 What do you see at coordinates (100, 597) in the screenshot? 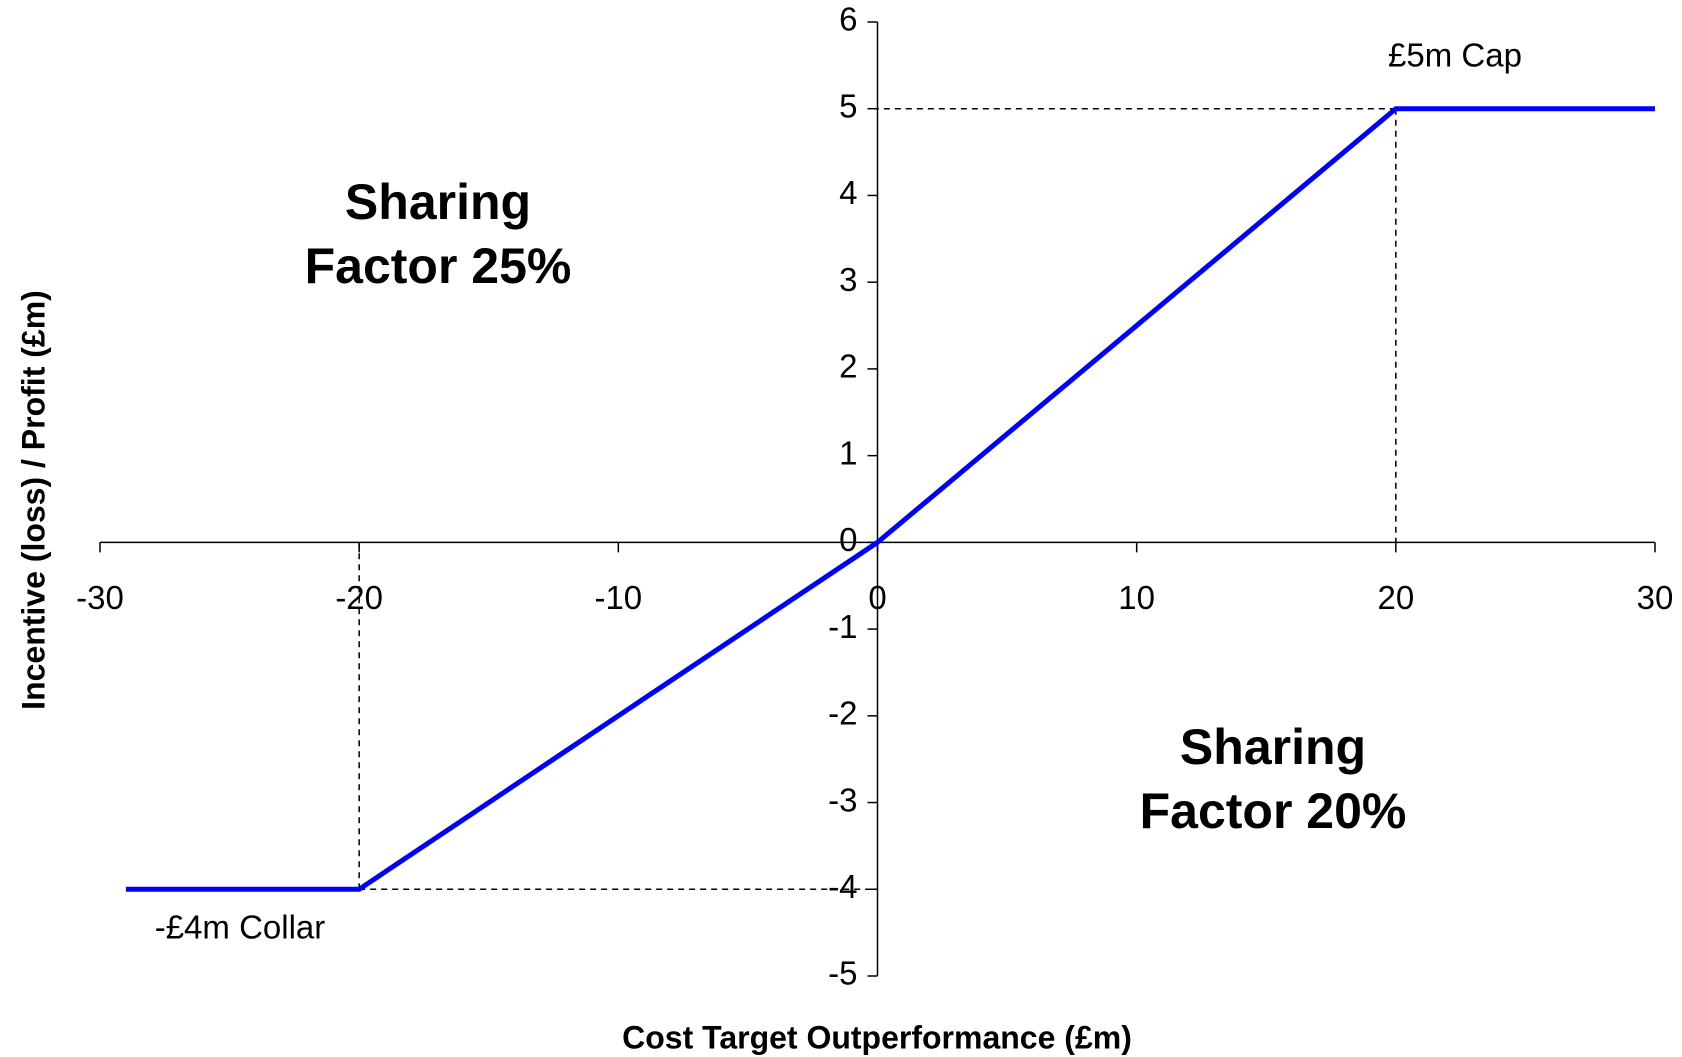
I see `x-tick-label: -30` at bounding box center [100, 597].